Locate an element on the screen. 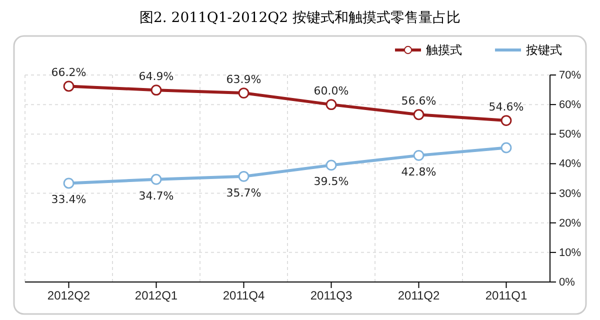  y-tick-label: 50% is located at coordinates (570, 134).